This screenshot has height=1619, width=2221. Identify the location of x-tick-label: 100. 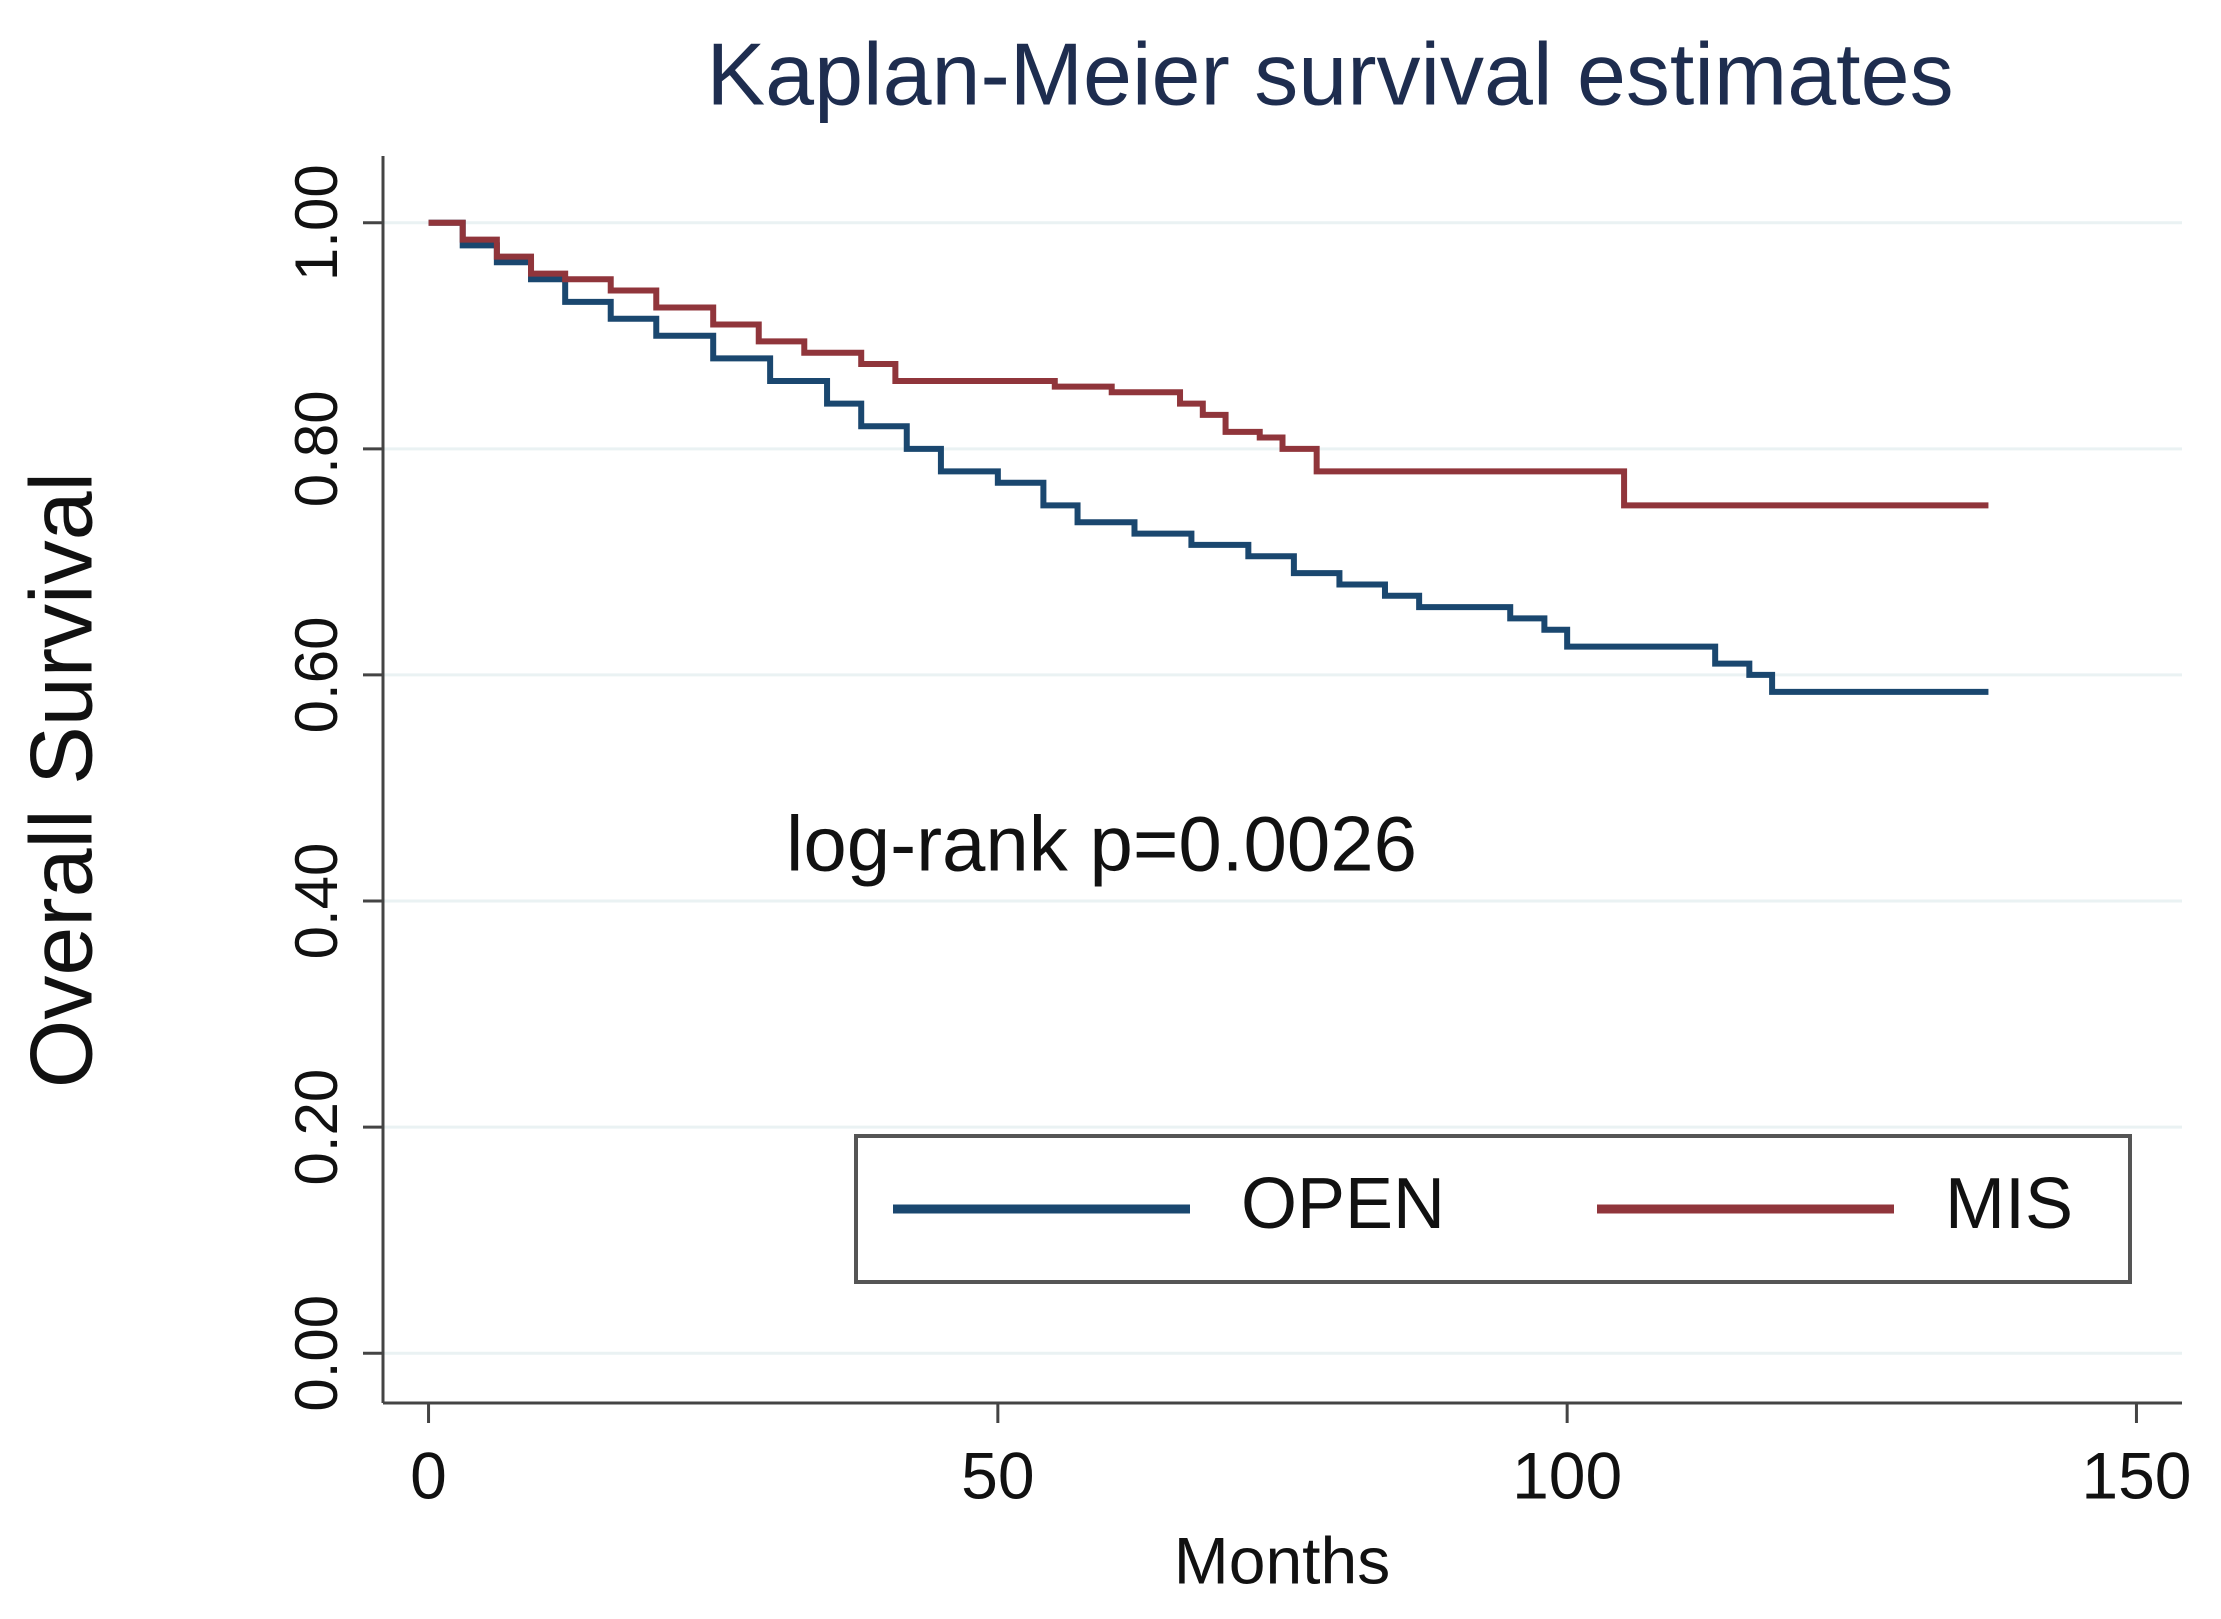
(1567, 1475).